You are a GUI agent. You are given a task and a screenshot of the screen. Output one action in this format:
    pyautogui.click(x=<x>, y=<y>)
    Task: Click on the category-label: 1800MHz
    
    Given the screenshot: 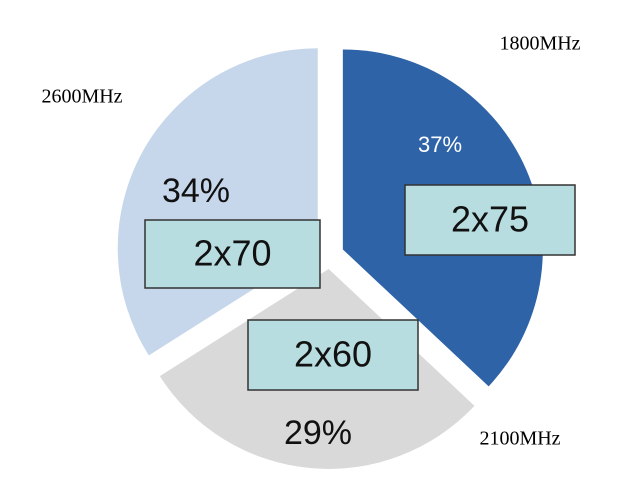 What is the action you would take?
    pyautogui.click(x=539, y=44)
    